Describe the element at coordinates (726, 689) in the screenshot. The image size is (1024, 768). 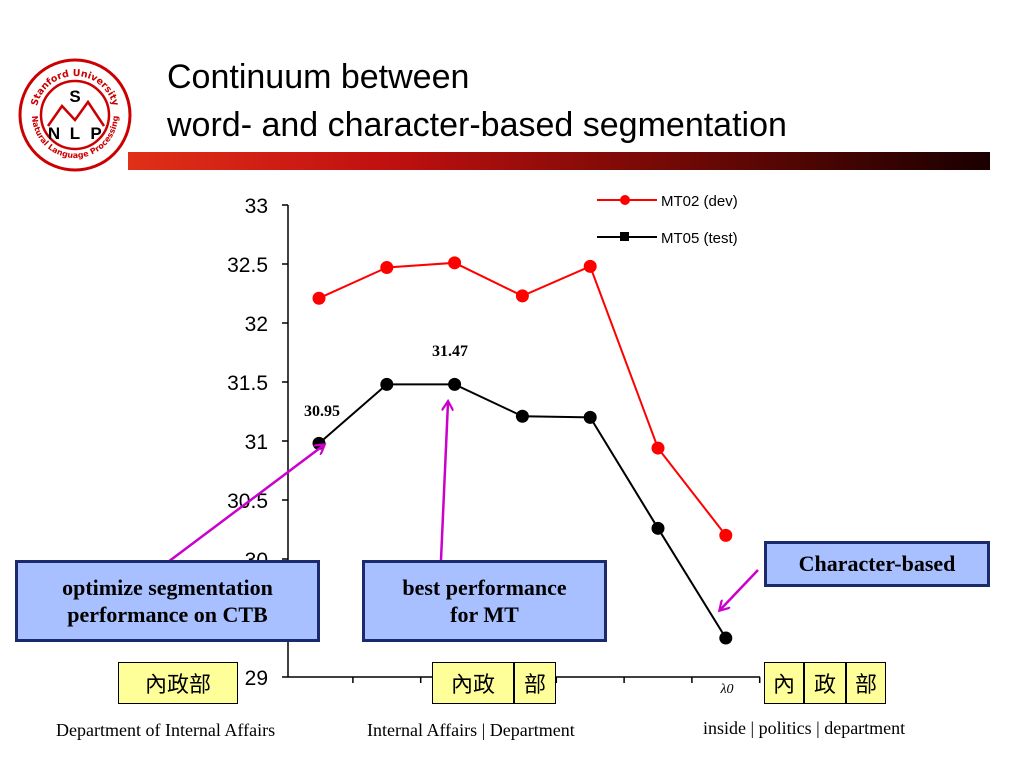
I see `x-axis-label: λ0` at that location.